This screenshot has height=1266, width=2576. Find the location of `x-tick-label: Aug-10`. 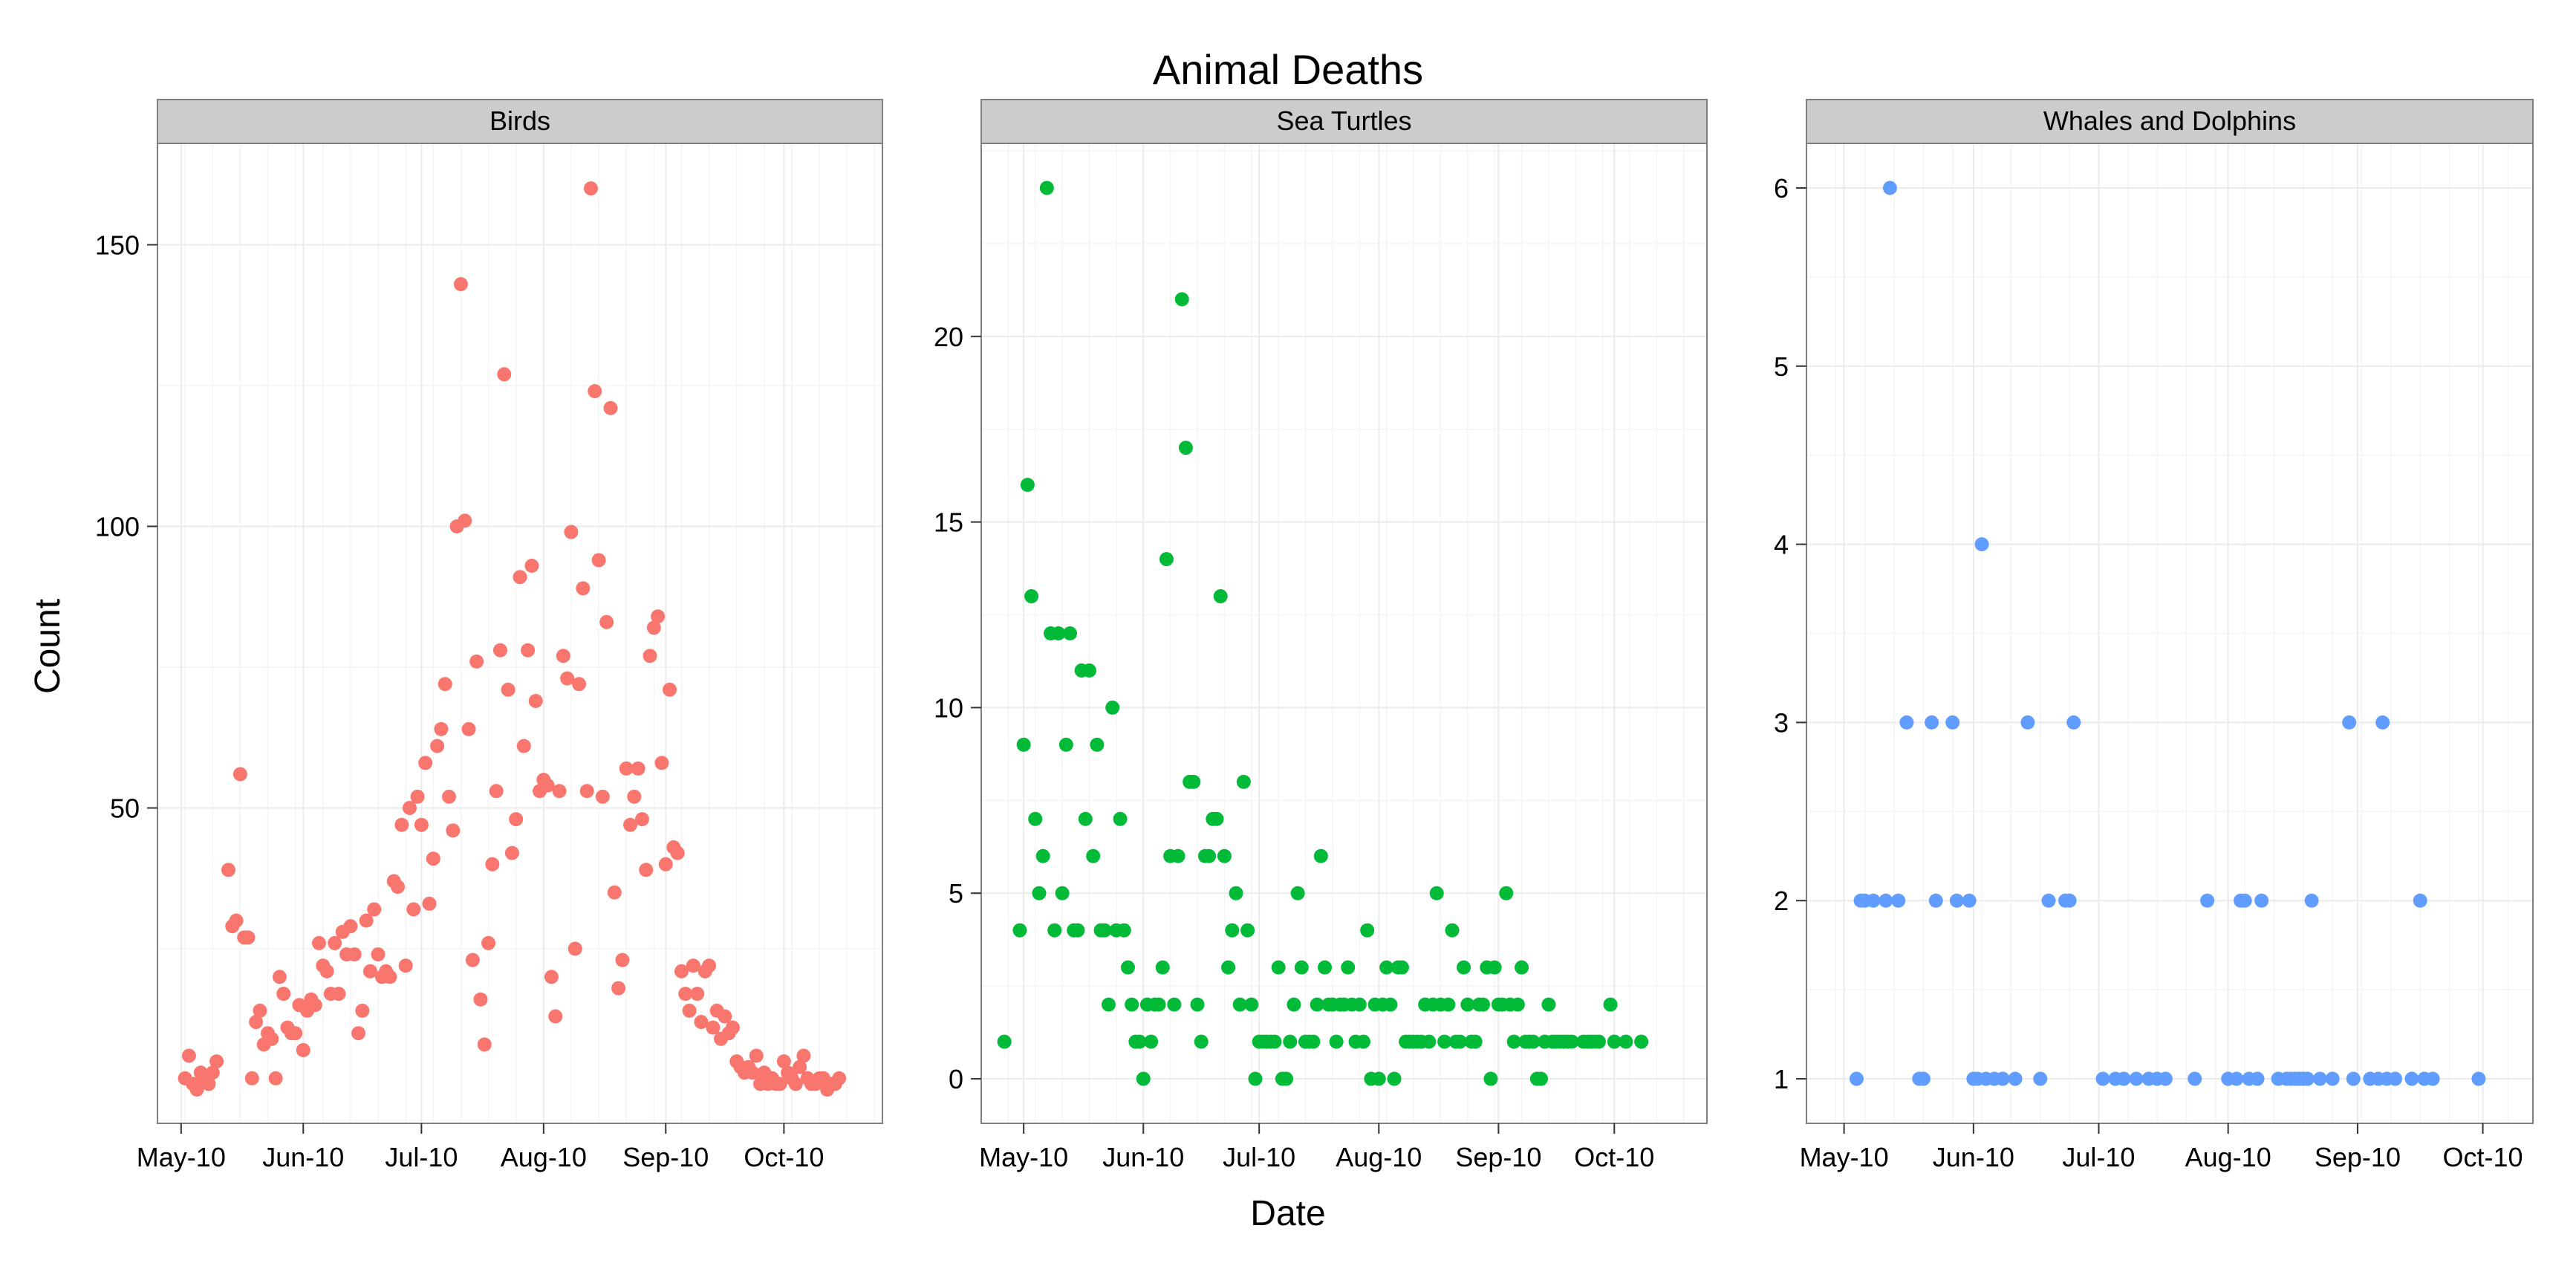

x-tick-label: Aug-10 is located at coordinates (544, 1157).